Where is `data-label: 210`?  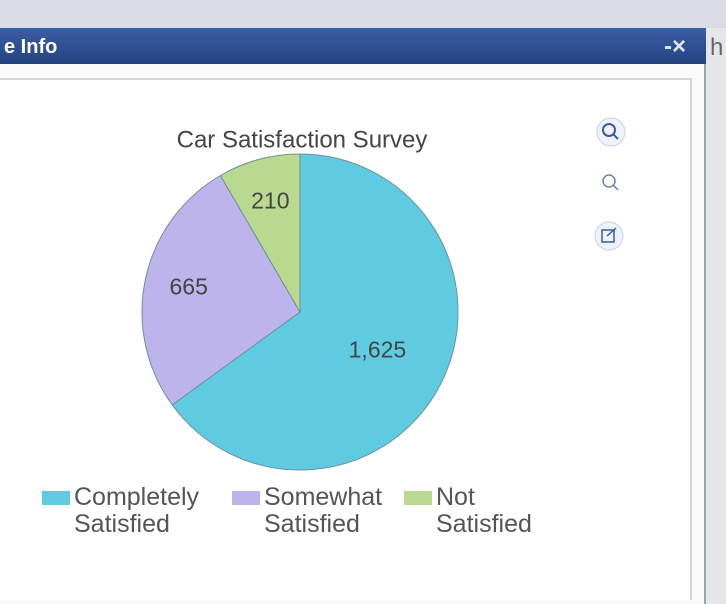 data-label: 210 is located at coordinates (270, 200).